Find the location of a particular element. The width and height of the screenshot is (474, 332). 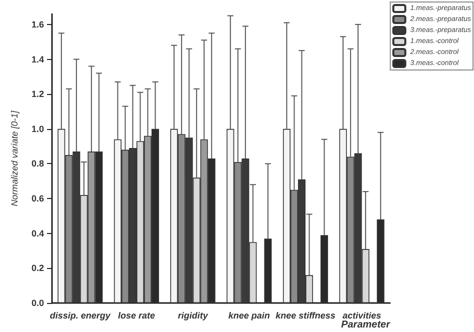

x-tick-label: lose rate is located at coordinates (137, 315).